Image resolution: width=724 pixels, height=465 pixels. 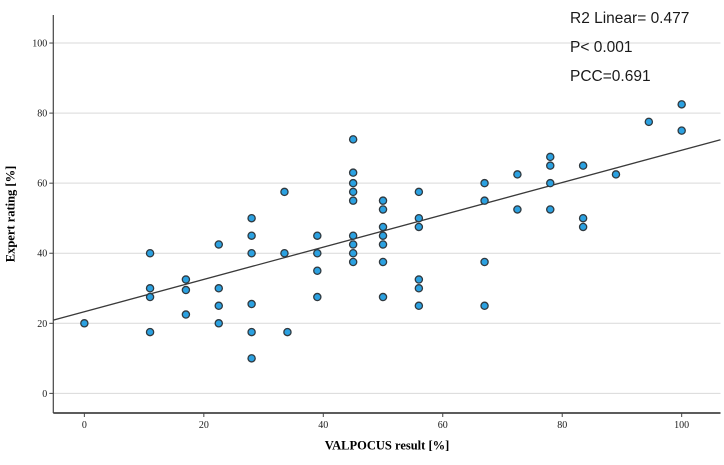 What do you see at coordinates (681, 425) in the screenshot?
I see `x-tick-label: 100` at bounding box center [681, 425].